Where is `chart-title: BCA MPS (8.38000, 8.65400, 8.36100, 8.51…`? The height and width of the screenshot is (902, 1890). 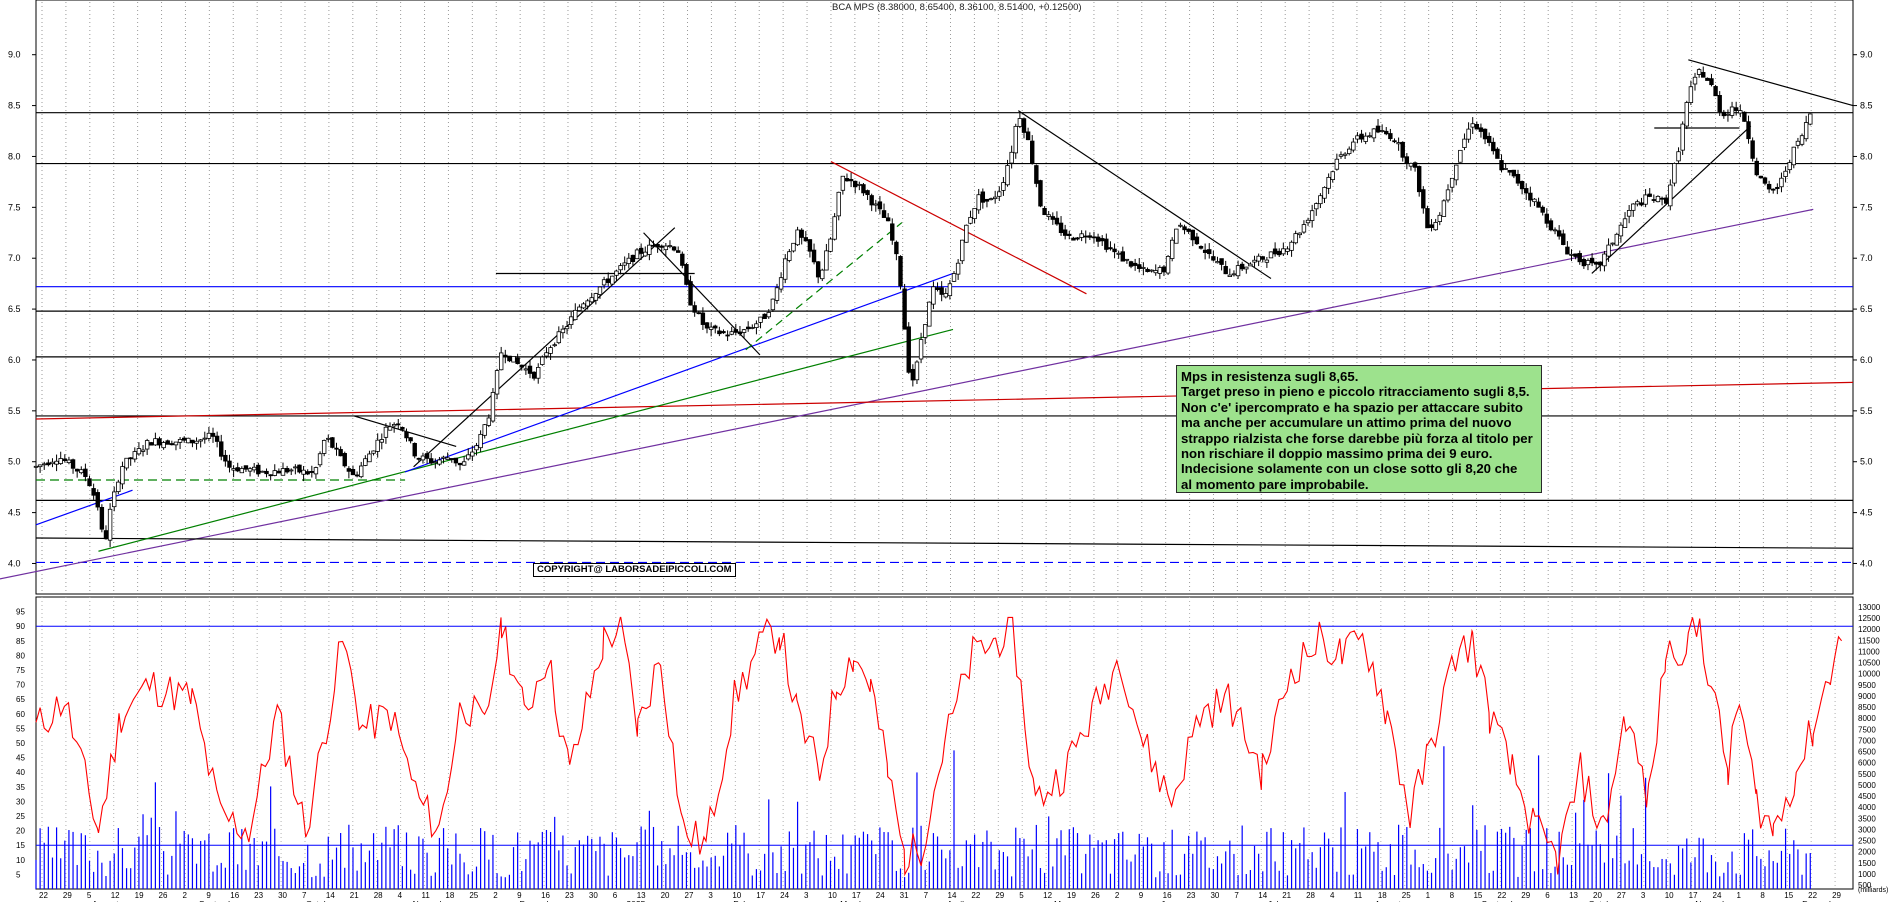 chart-title: BCA MPS (8.38000, 8.65400, 8.36100, 8.51… is located at coordinates (957, 7).